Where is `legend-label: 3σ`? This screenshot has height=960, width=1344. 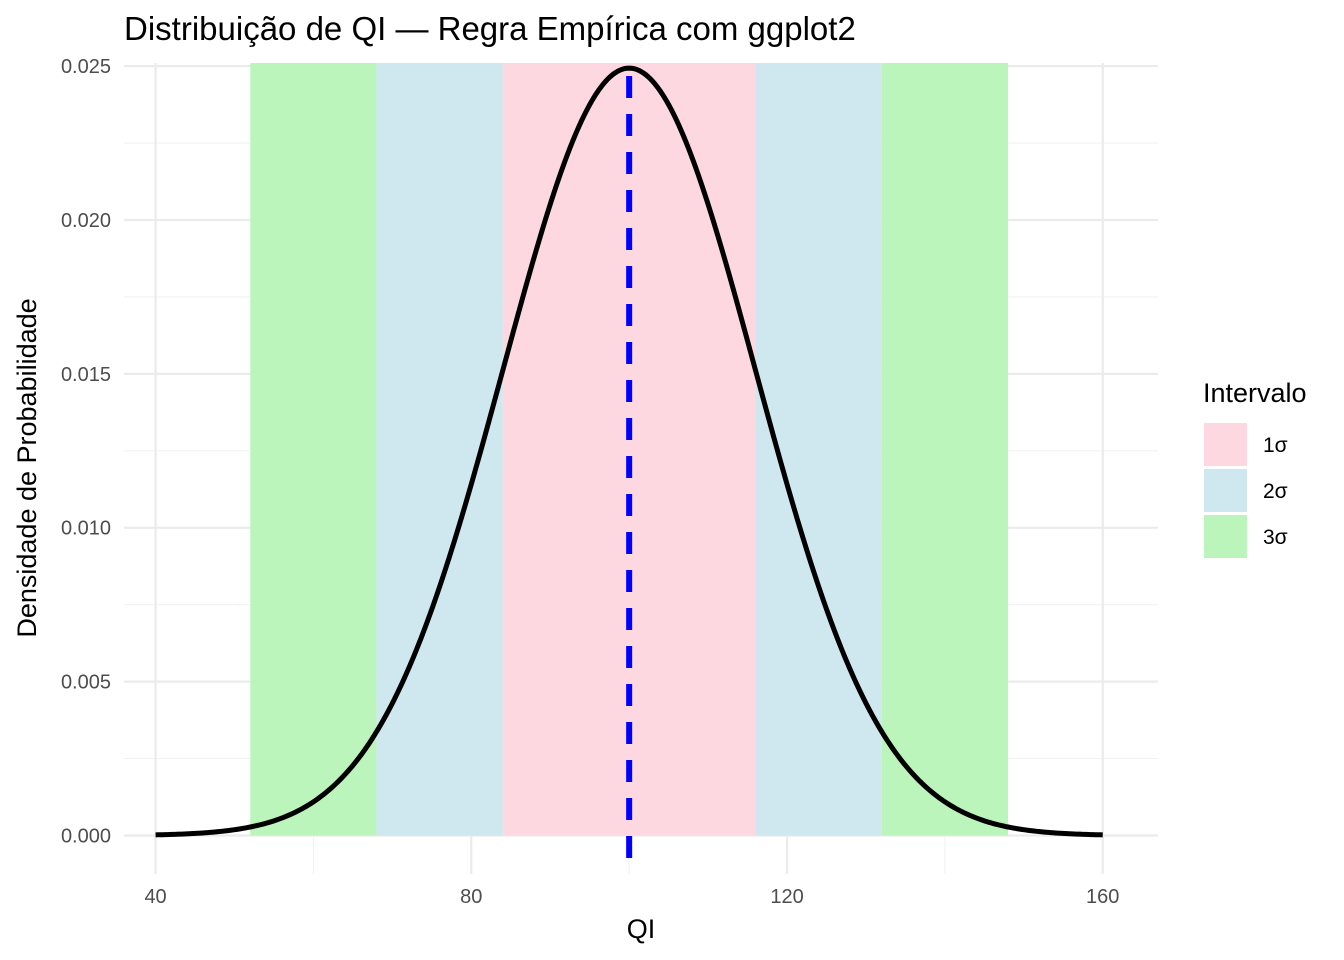
legend-label: 3σ is located at coordinates (1275, 537).